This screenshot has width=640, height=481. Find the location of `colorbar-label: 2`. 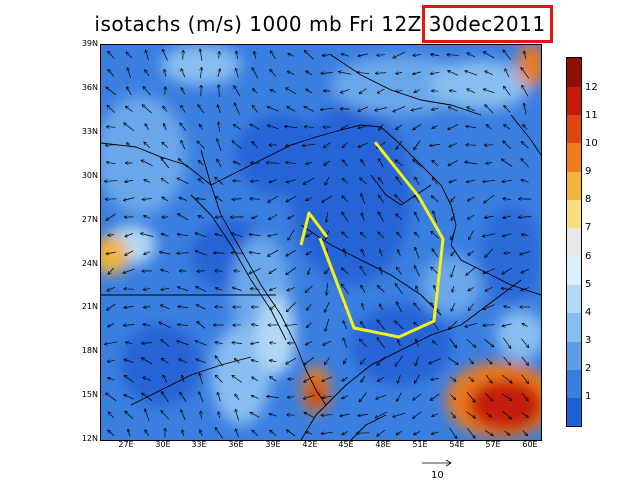

colorbar-label: 2 is located at coordinates (588, 369).